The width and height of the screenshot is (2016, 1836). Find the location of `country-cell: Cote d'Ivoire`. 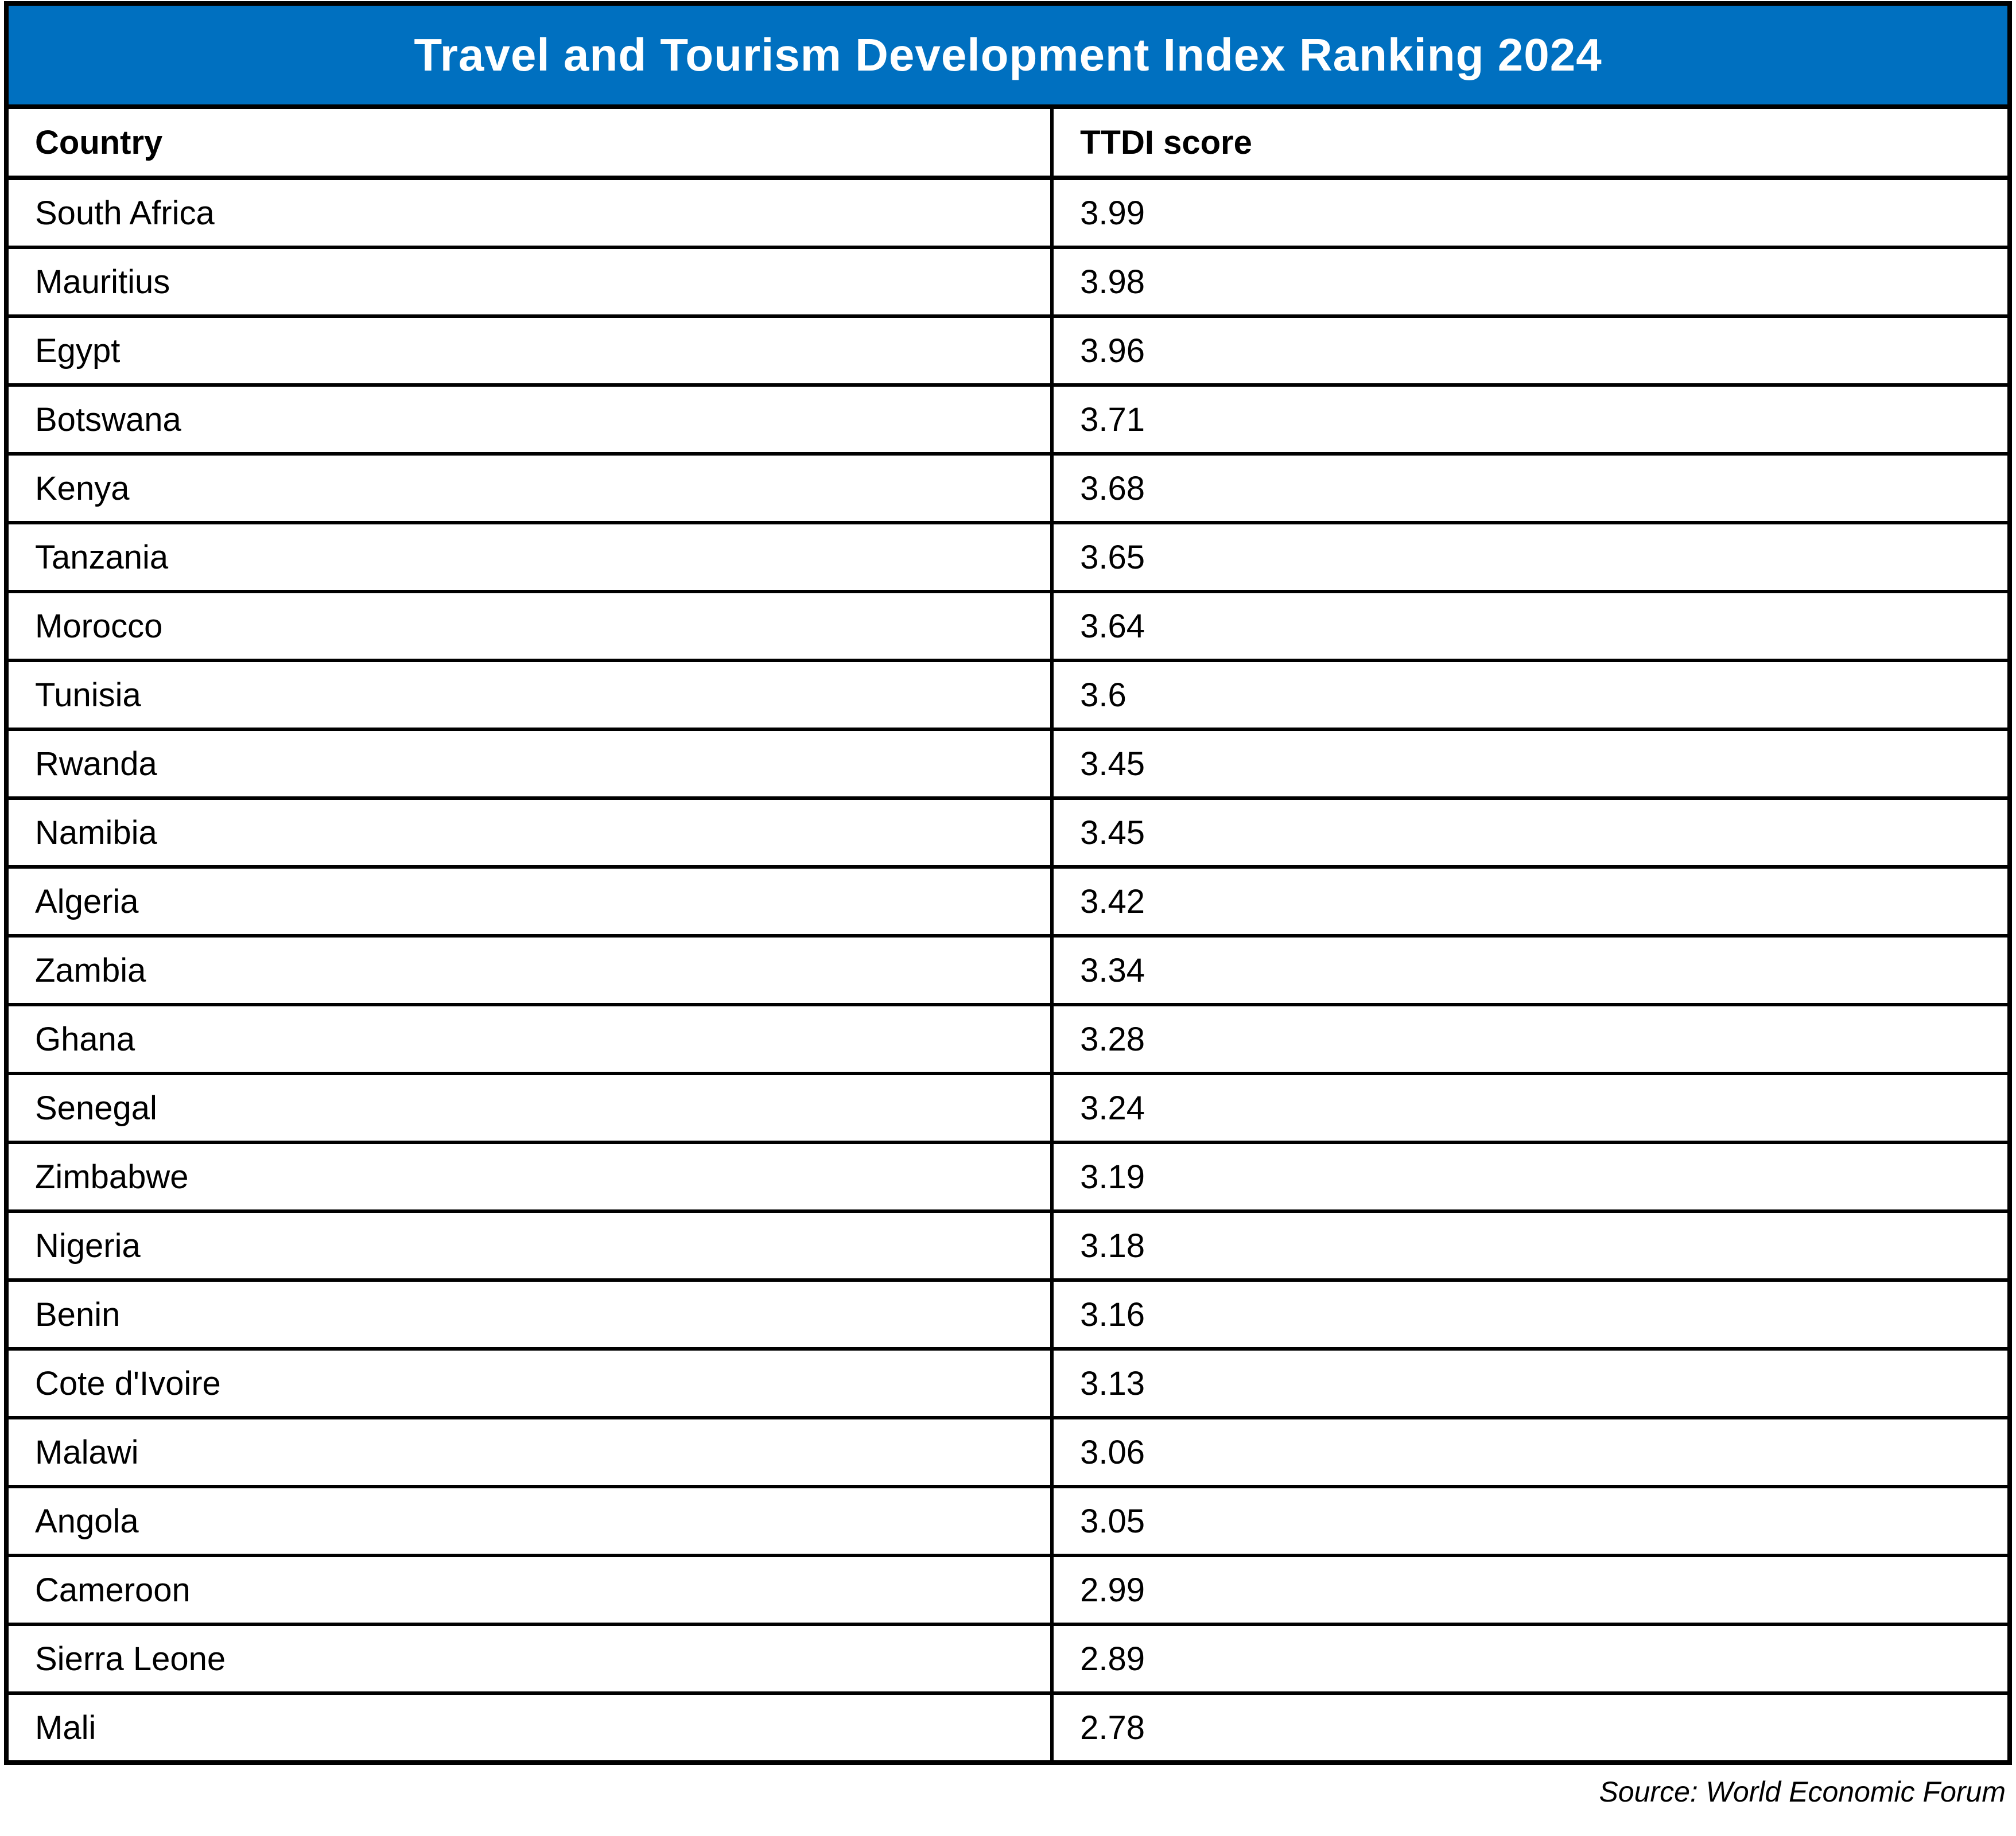

country-cell: Cote d'Ivoire is located at coordinates (531, 1383).